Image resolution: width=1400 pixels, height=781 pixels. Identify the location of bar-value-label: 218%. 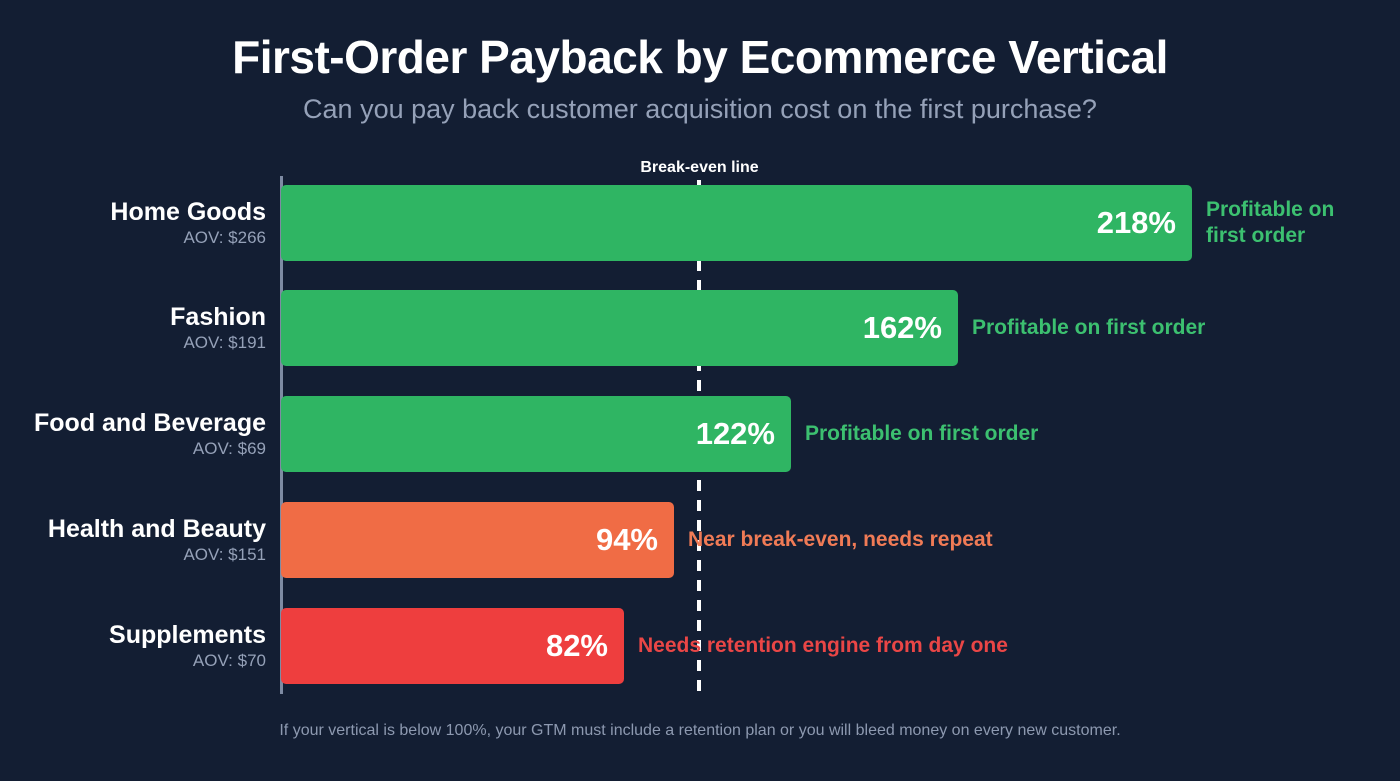
(1136, 222).